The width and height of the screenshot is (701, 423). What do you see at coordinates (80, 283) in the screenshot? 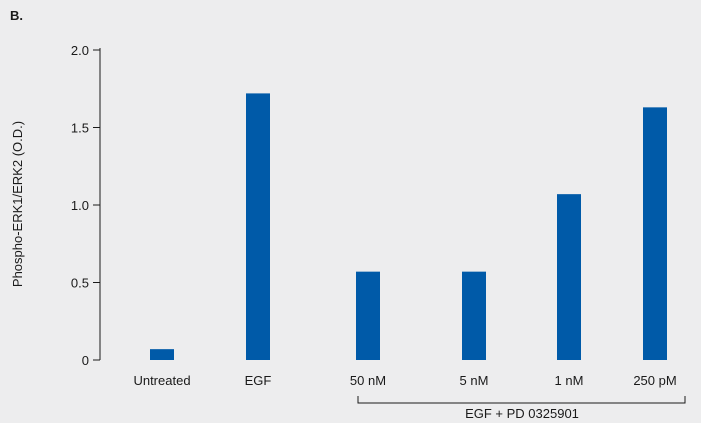
I see `y-tick-label: 0.5` at bounding box center [80, 283].